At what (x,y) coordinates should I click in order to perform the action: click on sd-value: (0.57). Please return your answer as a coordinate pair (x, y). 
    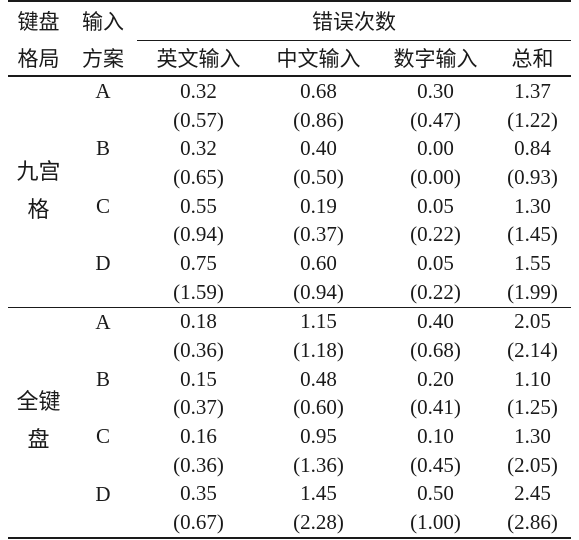
    Looking at the image, I should click on (198, 119).